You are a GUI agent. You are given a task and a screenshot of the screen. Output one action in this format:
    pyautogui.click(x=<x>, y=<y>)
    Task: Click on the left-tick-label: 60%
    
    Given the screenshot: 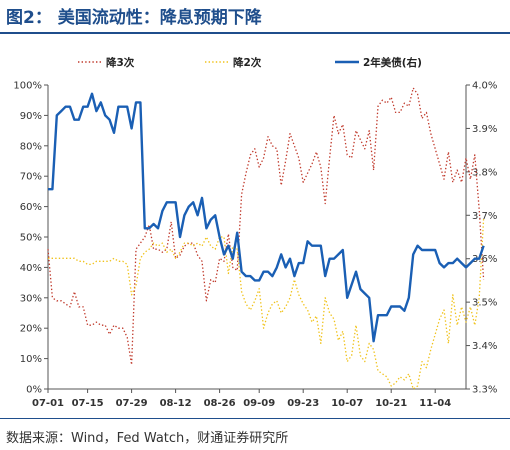 What is the action you would take?
    pyautogui.click(x=31, y=207)
    